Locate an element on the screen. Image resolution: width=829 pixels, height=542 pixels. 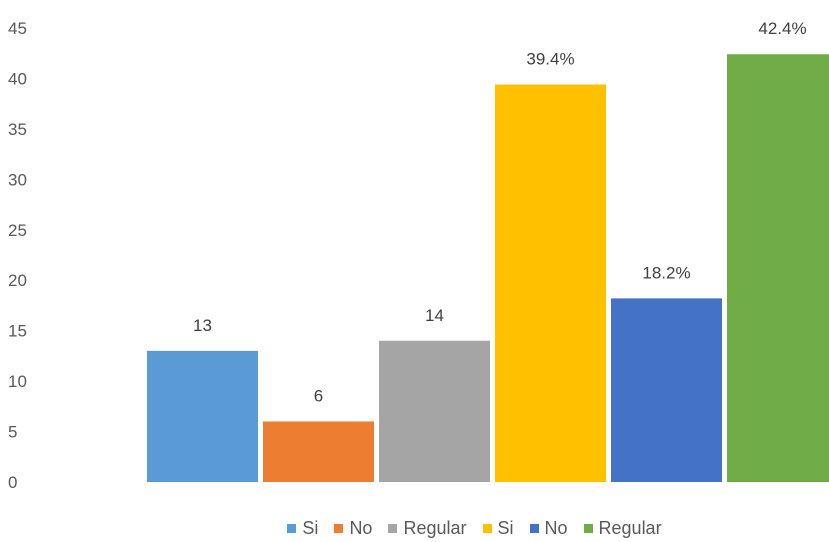
y-tick-label: 10 is located at coordinates (17, 381).